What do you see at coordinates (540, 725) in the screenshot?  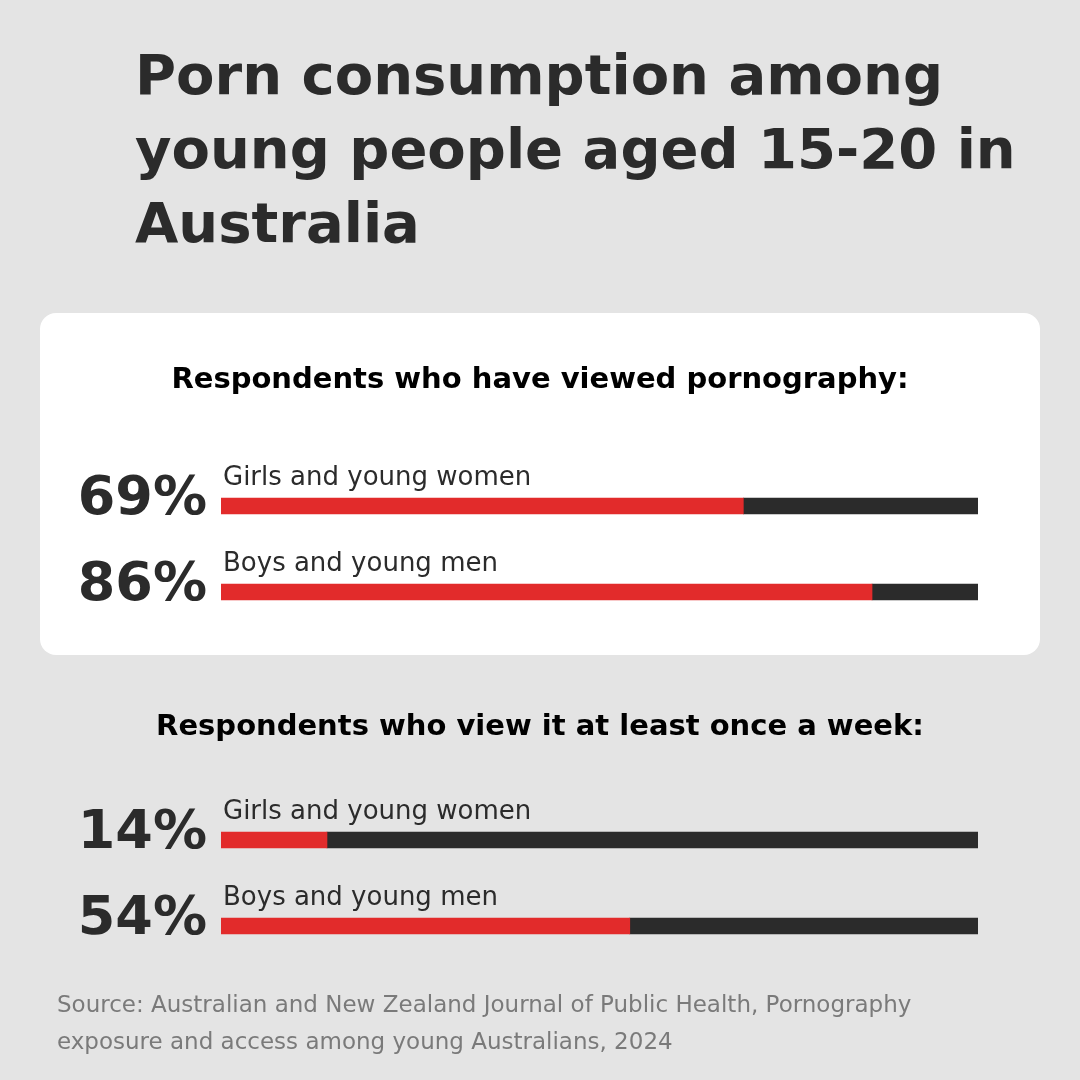 I see `chart-title: Respondents who view it at least once a week:` at bounding box center [540, 725].